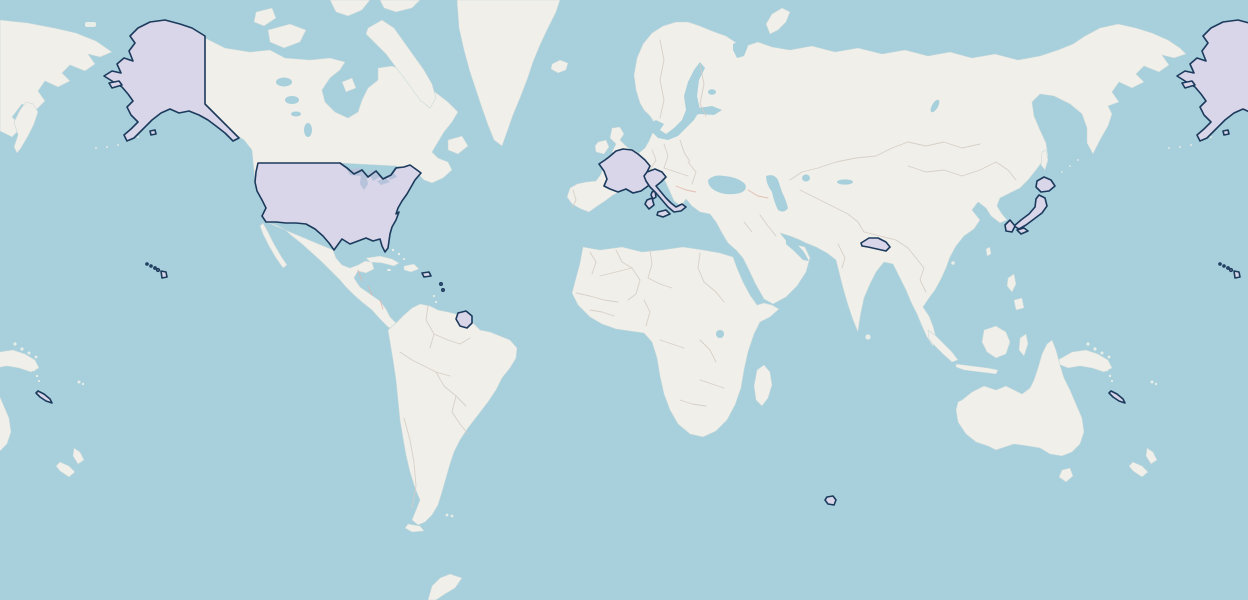 The height and width of the screenshot is (600, 1248). What do you see at coordinates (411, 268) in the screenshot?
I see `hispaniola` at bounding box center [411, 268].